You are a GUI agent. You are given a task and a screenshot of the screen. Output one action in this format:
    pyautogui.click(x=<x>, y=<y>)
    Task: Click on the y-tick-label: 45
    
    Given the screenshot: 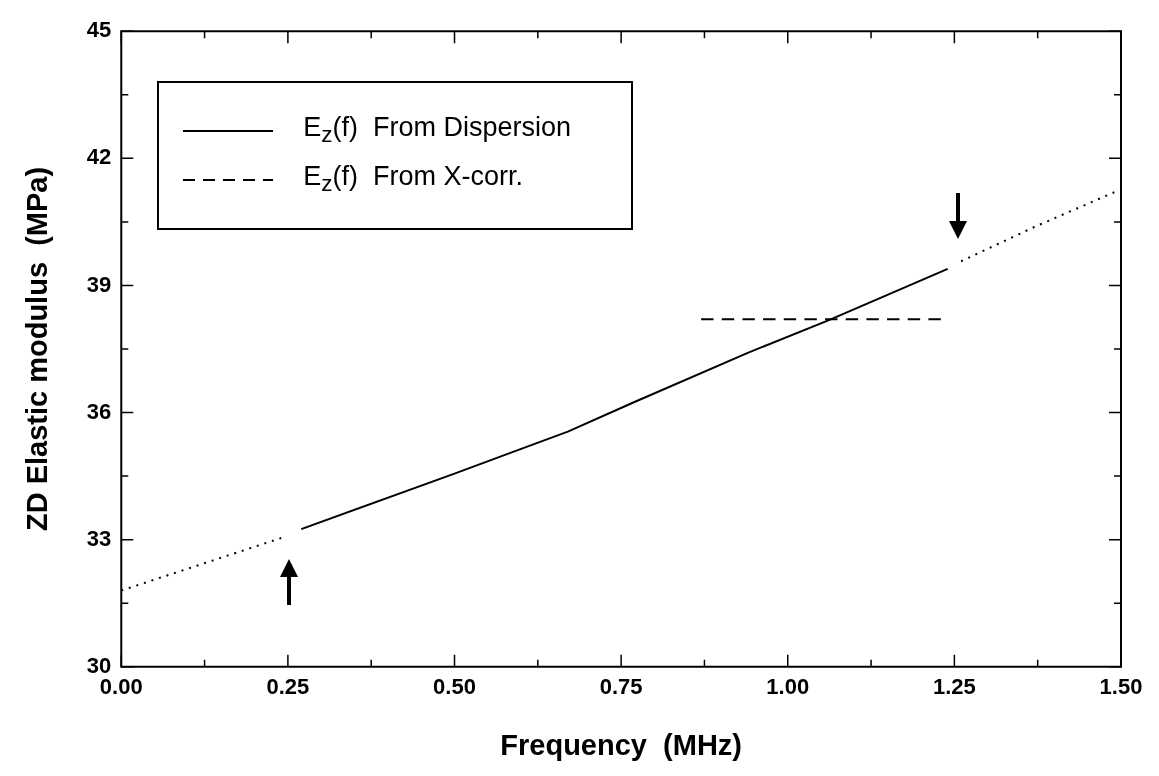 What is the action you would take?
    pyautogui.click(x=99, y=30)
    